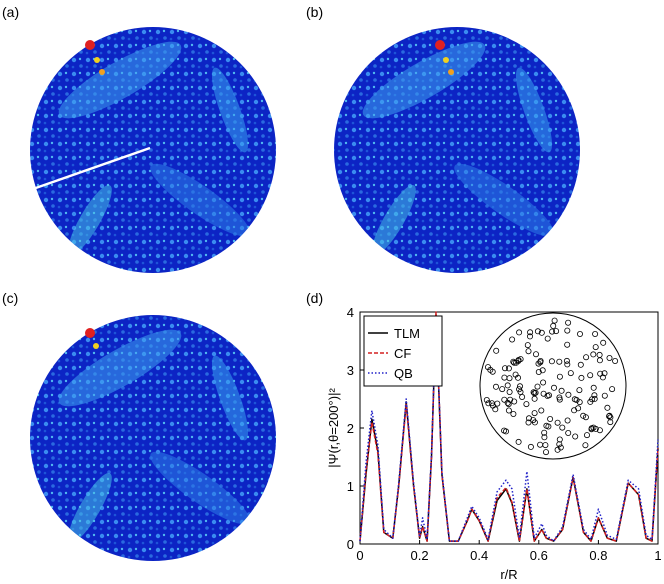 Image resolution: width=664 pixels, height=584 pixels. Describe the element at coordinates (350, 486) in the screenshot. I see `y-tick-label: 1` at that location.